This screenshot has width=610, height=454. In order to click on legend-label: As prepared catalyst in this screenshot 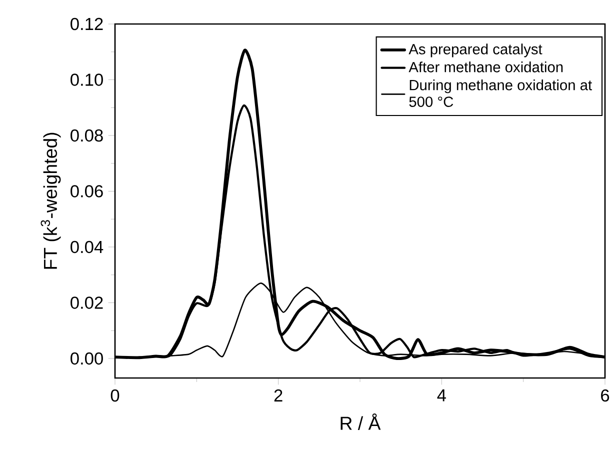, I will do `click(475, 51)`.